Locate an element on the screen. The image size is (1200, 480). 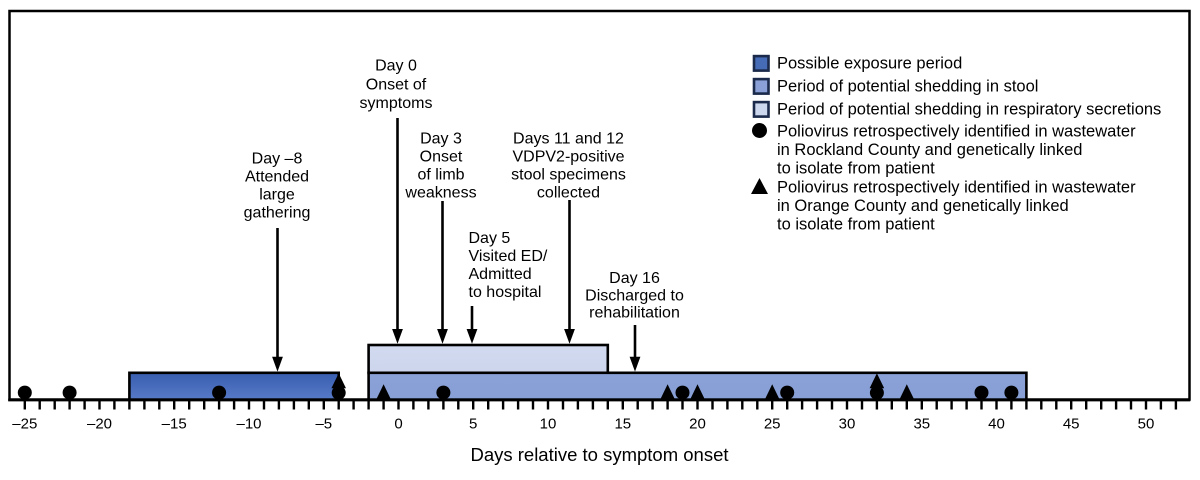
svg-text: collected is located at coordinates (568, 193).